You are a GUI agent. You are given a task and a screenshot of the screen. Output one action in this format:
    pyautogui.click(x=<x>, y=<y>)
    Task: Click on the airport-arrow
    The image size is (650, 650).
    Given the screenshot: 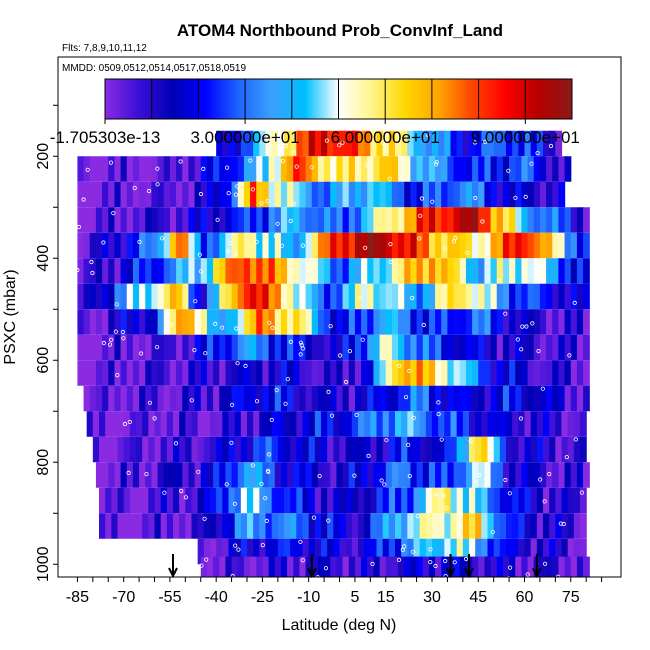 What is the action you would take?
    pyautogui.click(x=536, y=566)
    